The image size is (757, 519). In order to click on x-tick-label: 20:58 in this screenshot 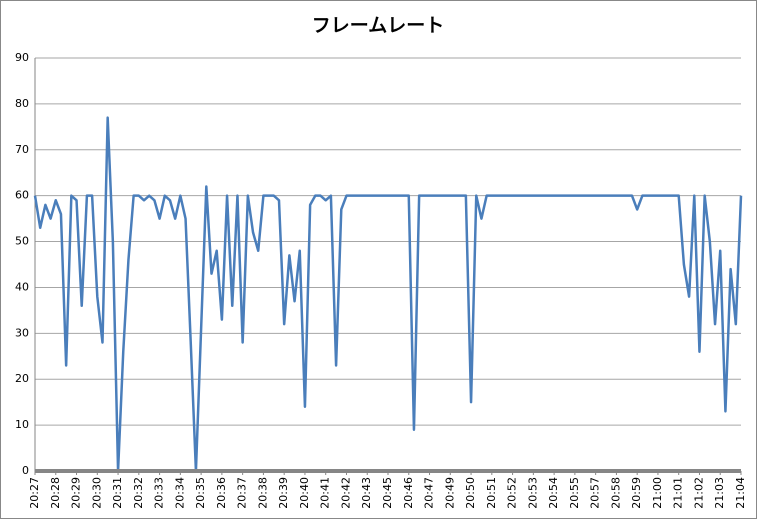, I will do `click(615, 493)`.